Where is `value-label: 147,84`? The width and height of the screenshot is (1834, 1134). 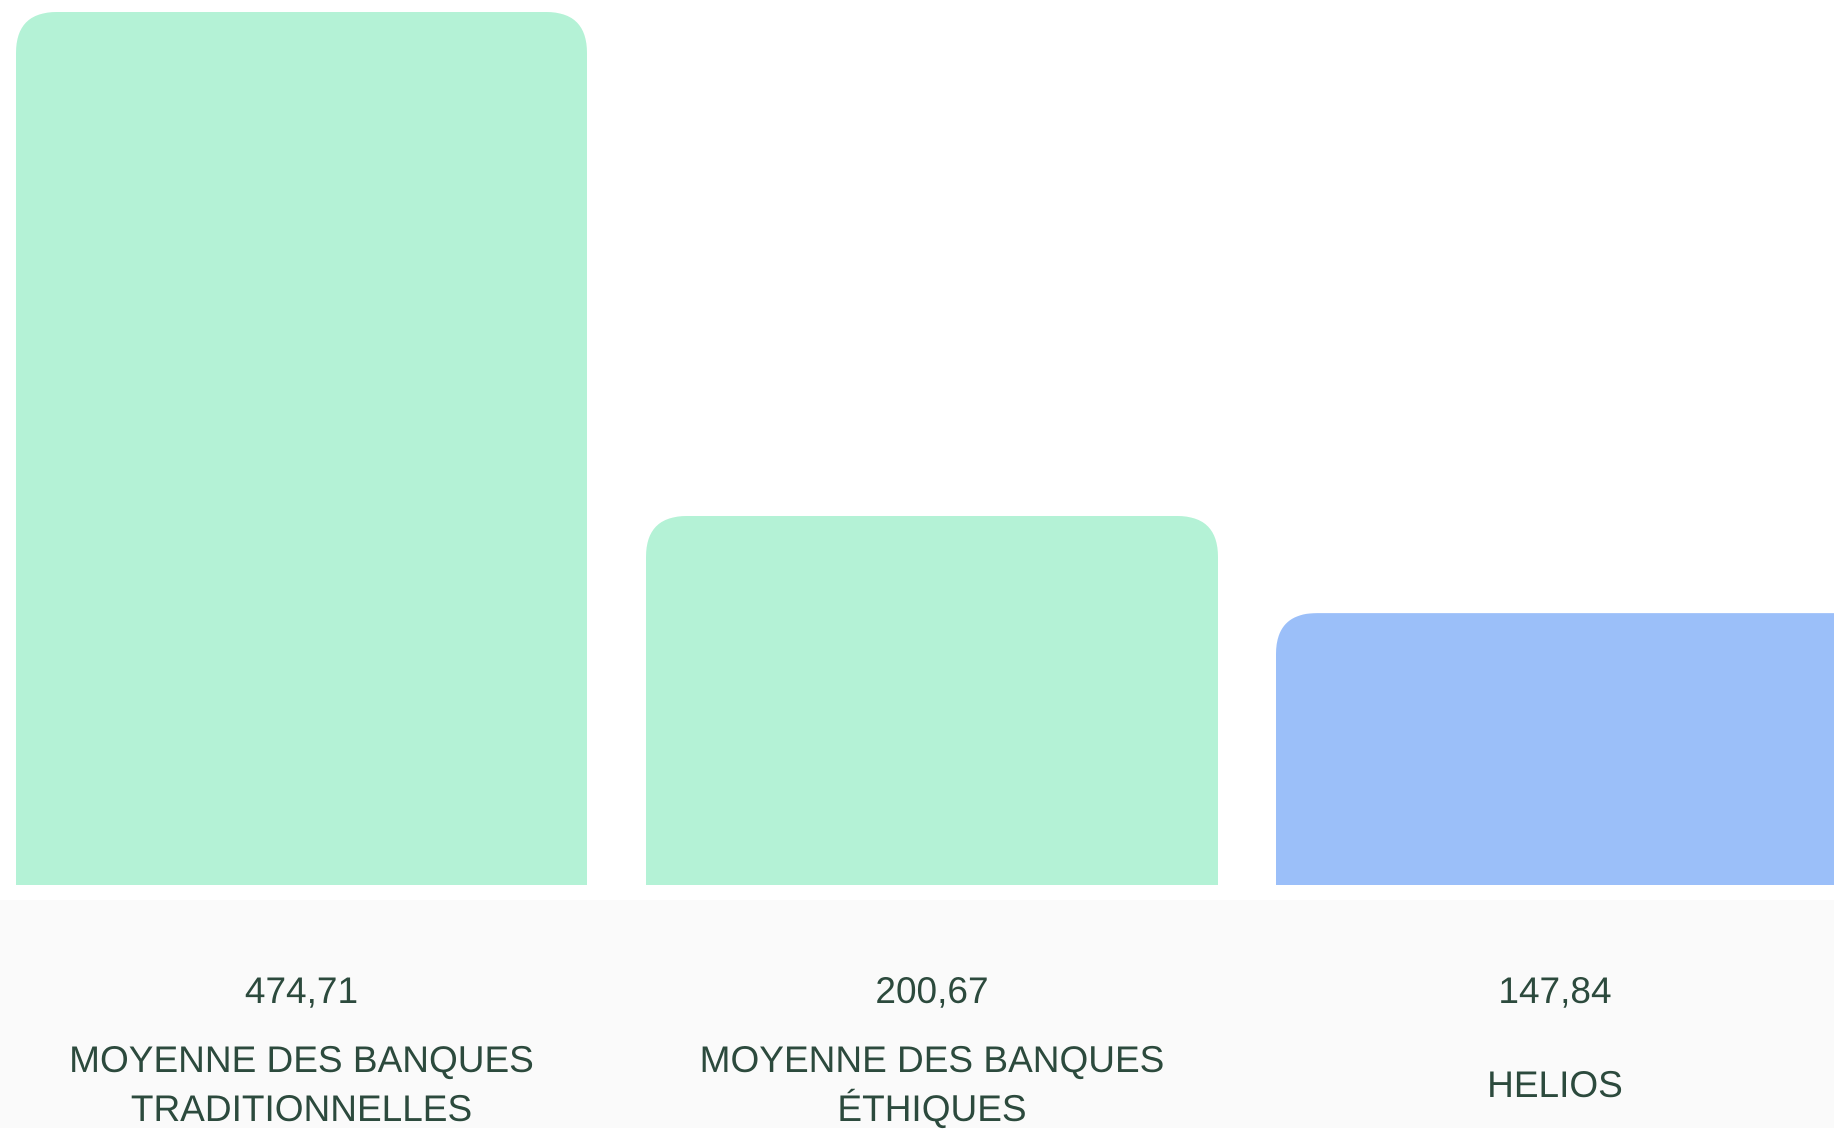 value-label: 147,84 is located at coordinates (1555, 990).